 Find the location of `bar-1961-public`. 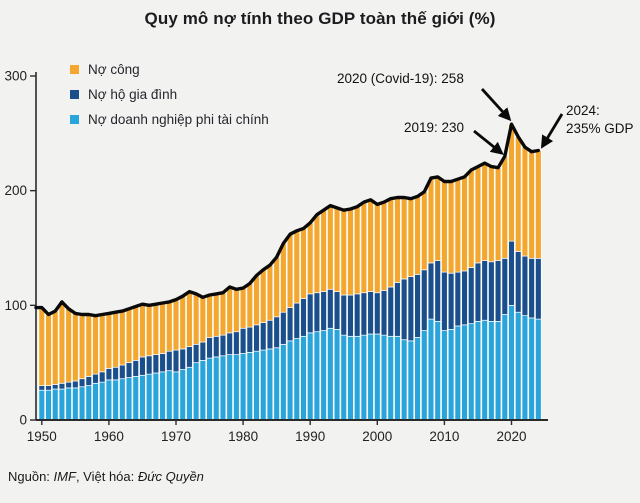

bar-1961-public is located at coordinates (115, 339).